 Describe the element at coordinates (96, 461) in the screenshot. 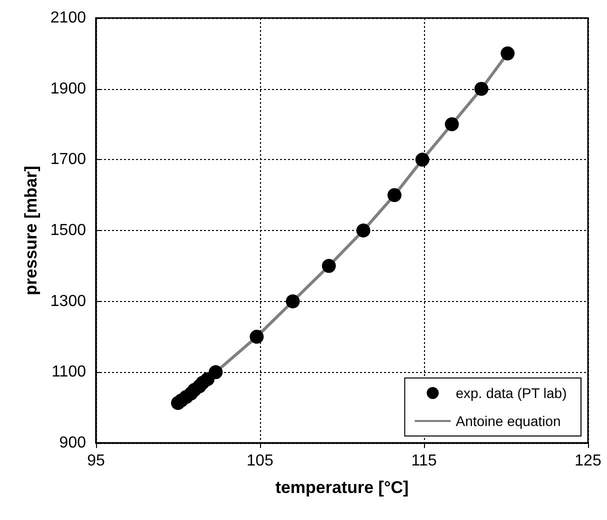

I see `x-tick-label: 95` at that location.